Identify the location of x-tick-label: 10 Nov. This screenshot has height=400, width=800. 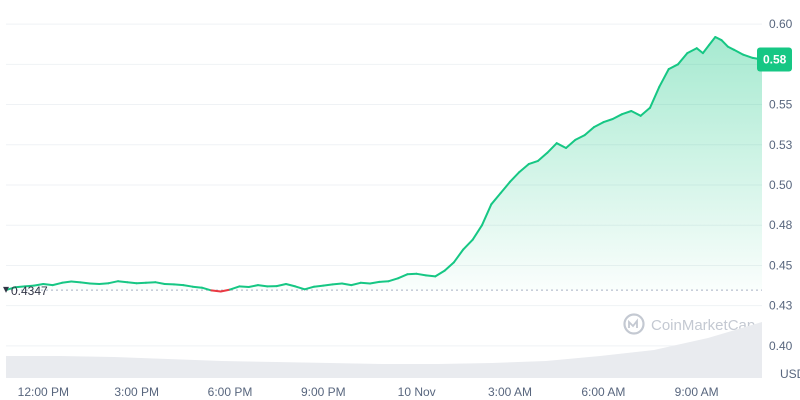
(417, 392).